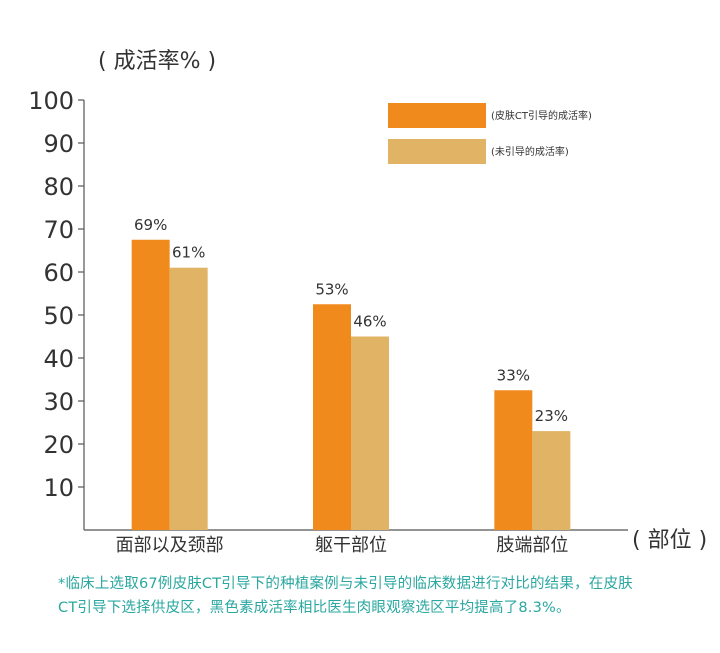 This screenshot has width=720, height=653. What do you see at coordinates (150, 225) in the screenshot?
I see `bar-value-label: 69%` at bounding box center [150, 225].